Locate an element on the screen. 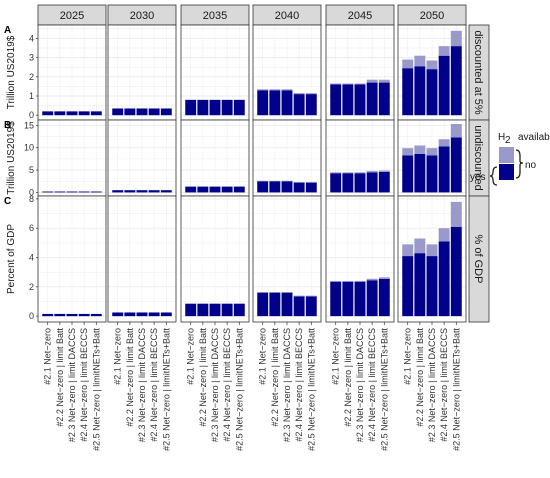 The width and height of the screenshot is (550, 478). panel-C-2030 is located at coordinates (142, 259).